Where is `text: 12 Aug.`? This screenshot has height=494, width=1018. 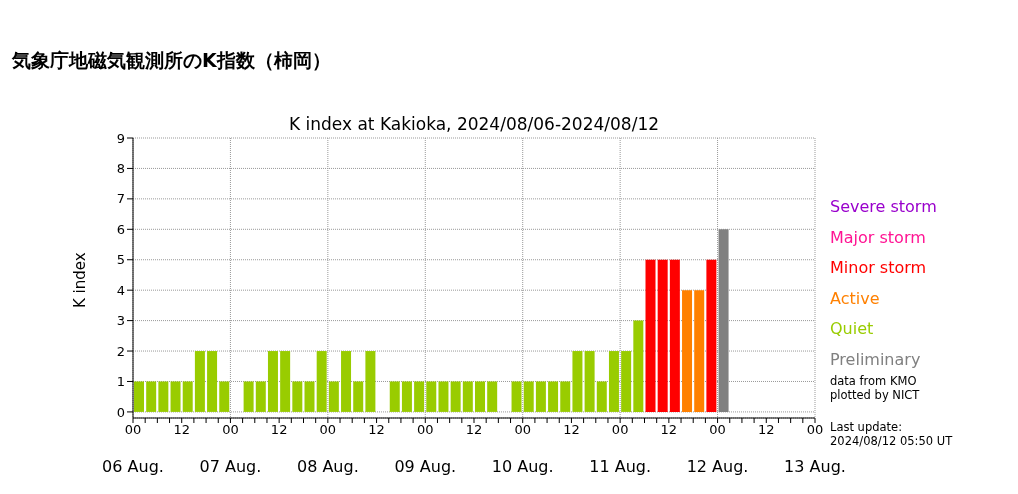
text: 12 Aug. is located at coordinates (717, 466).